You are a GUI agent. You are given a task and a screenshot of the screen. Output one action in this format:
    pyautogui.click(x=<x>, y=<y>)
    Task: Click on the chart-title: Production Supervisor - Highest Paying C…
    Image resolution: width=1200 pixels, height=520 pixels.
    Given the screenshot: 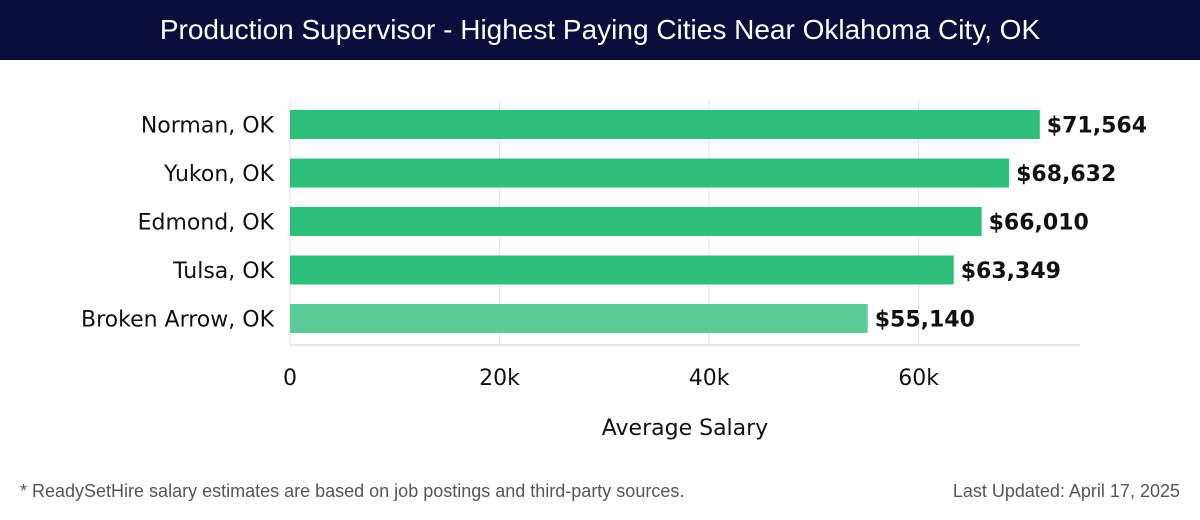 What is the action you would take?
    pyautogui.click(x=600, y=30)
    